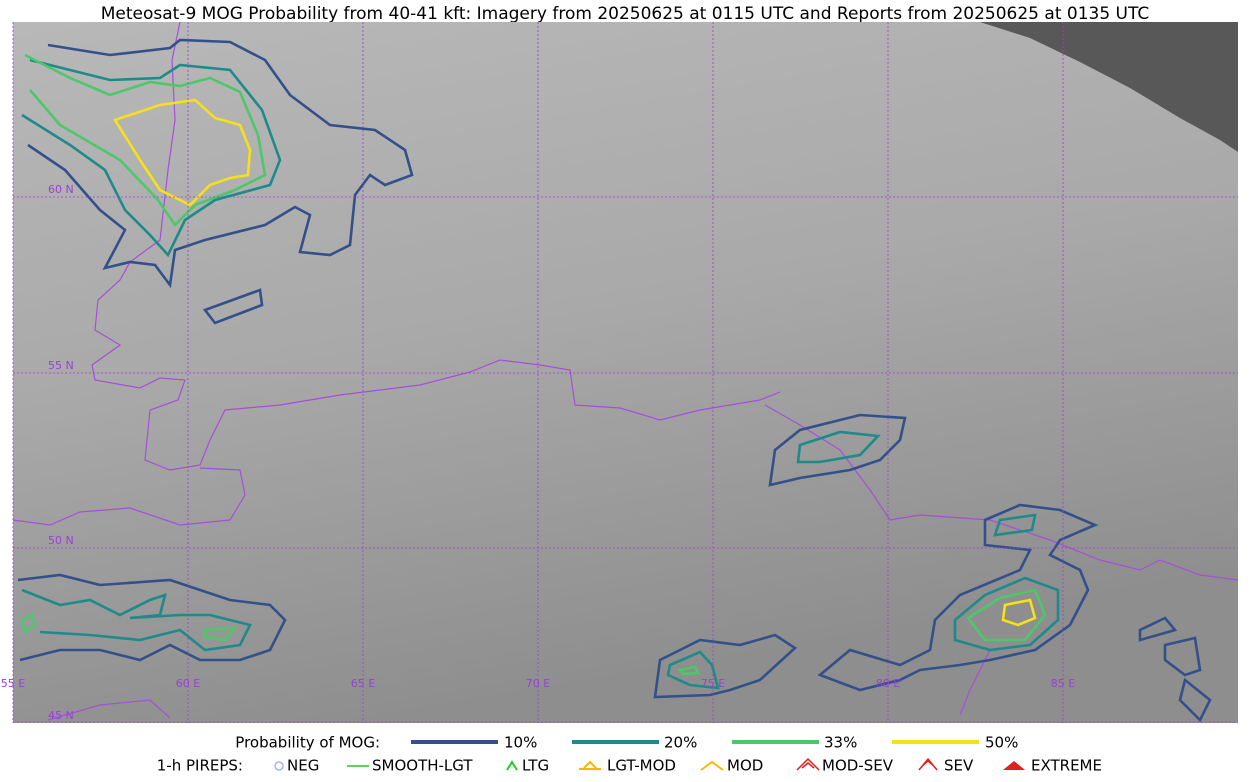 Image resolution: width=1250 pixels, height=782 pixels. Describe the element at coordinates (1109, 87) in the screenshot. I see `no-data-region` at that location.